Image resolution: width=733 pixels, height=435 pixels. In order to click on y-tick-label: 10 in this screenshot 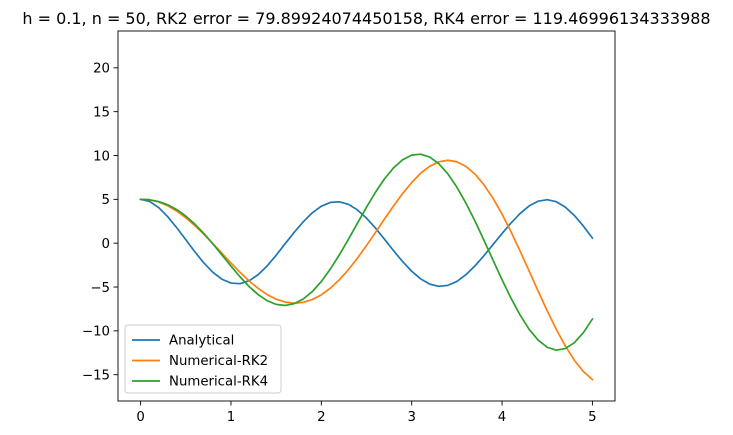, I will do `click(101, 156)`.